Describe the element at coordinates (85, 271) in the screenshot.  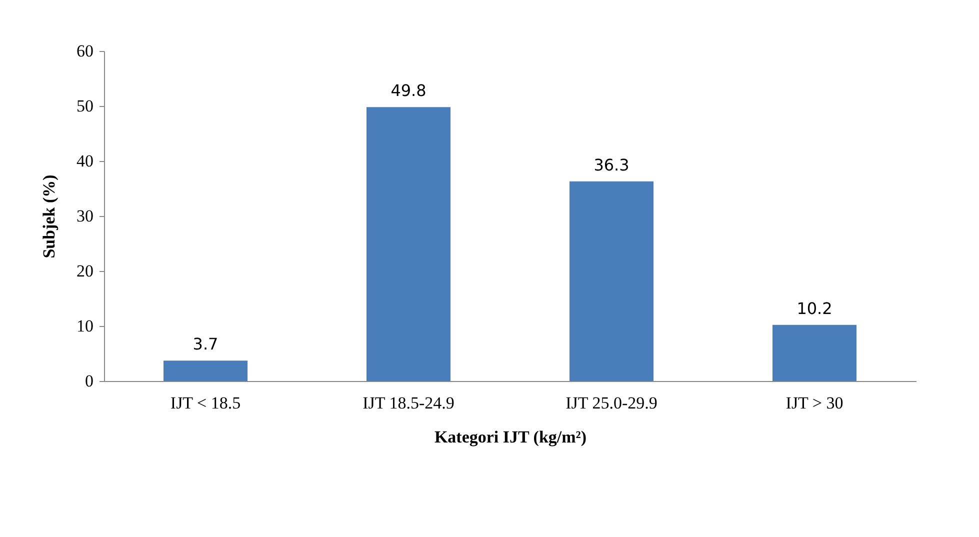
I see `y-tick-label: 20` at that location.